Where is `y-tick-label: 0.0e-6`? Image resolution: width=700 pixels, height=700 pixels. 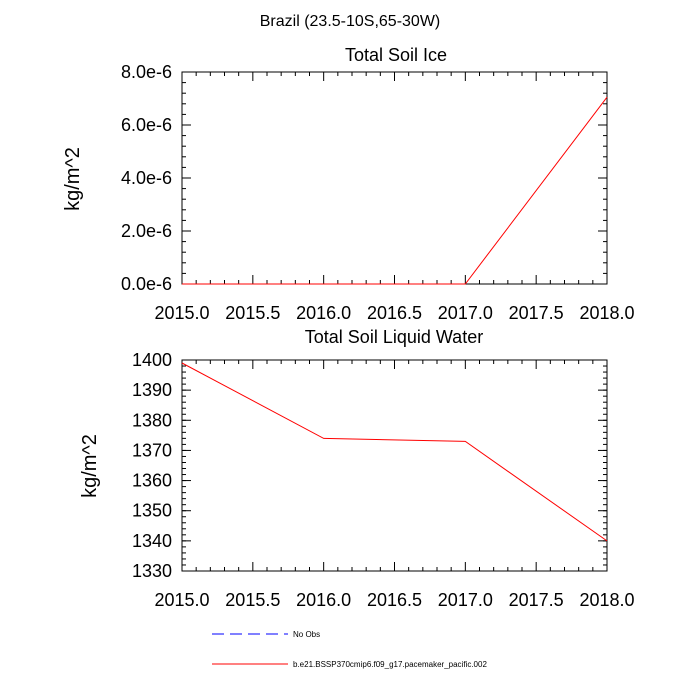
y-tick-label: 0.0e-6 is located at coordinates (146, 284).